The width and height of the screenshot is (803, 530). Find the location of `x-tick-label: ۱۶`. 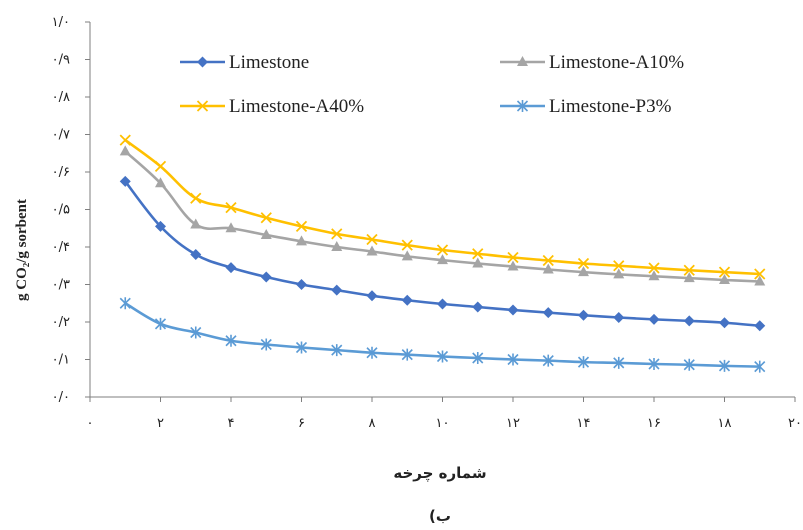

x-tick-label: ۱۶ is located at coordinates (654, 423).